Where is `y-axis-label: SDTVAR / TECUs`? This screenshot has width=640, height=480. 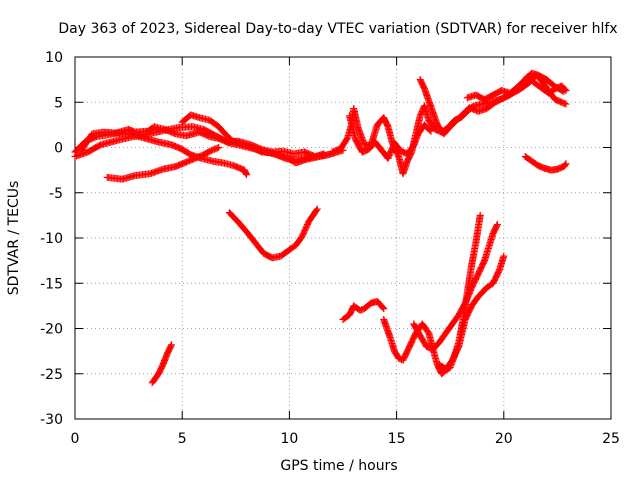 y-axis-label: SDTVAR / TECUs is located at coordinates (14, 238).